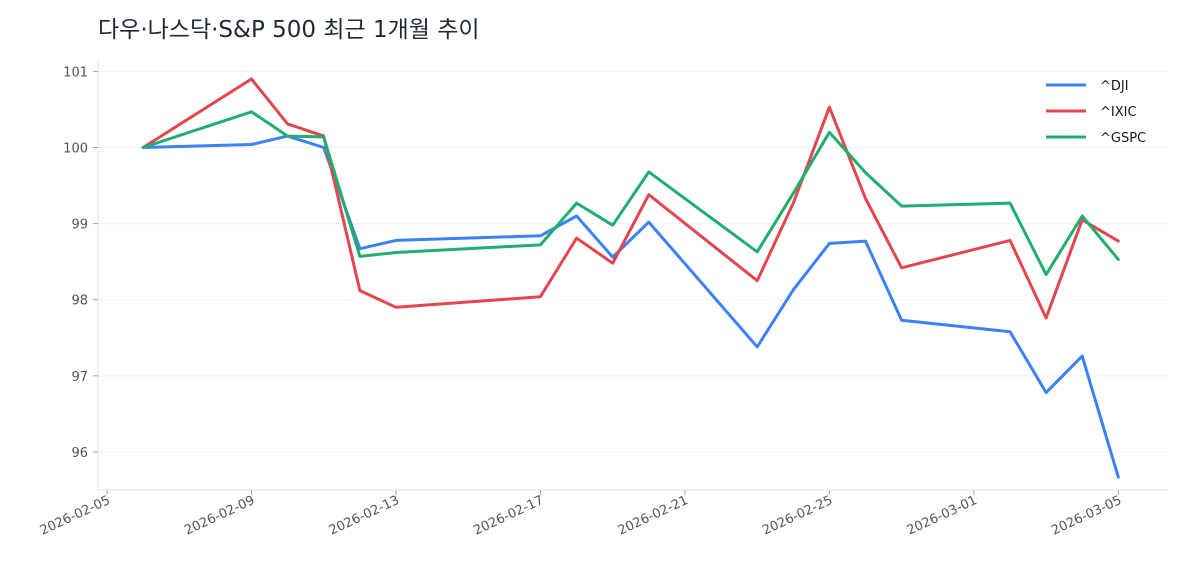  I want to click on y-tick-label: 99, so click(79, 225).